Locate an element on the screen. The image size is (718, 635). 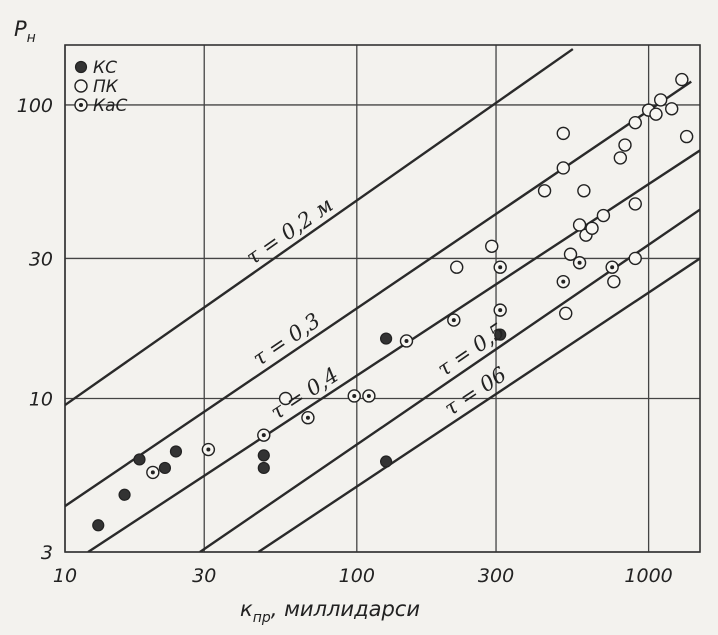
y-tick-label: 30 is located at coordinates (41, 259).